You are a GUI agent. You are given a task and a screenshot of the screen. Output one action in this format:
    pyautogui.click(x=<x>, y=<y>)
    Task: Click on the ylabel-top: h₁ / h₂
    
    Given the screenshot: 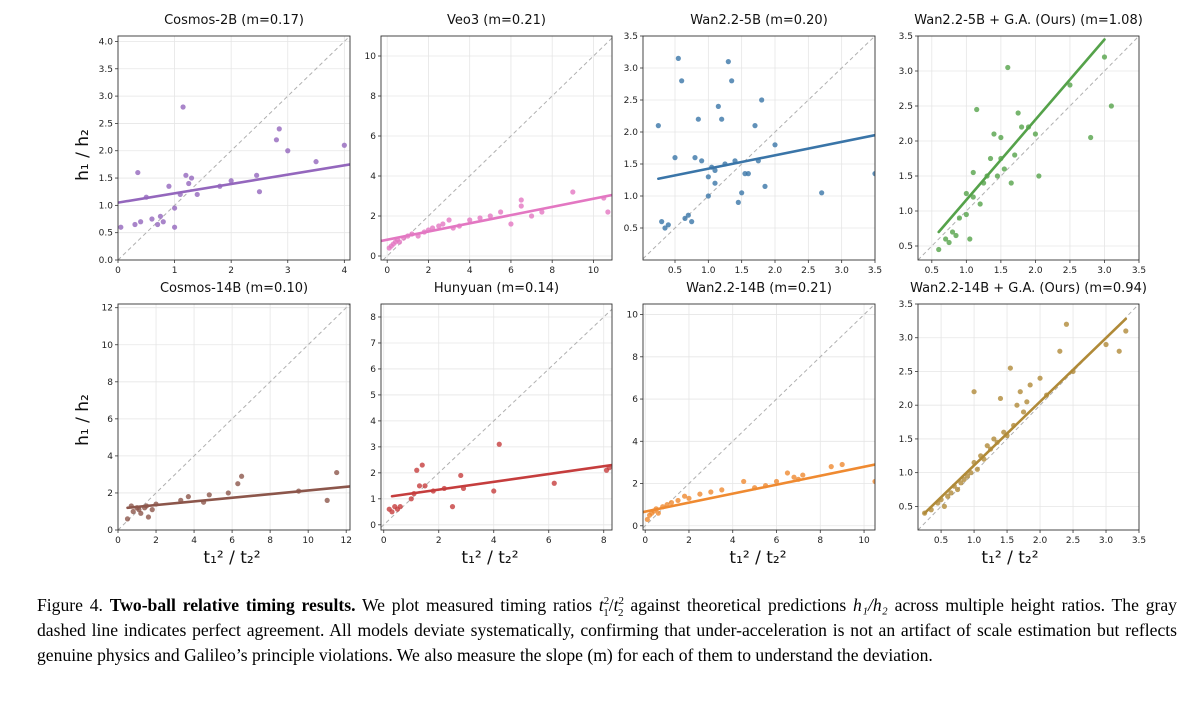 What is the action you would take?
    pyautogui.click(x=83, y=155)
    